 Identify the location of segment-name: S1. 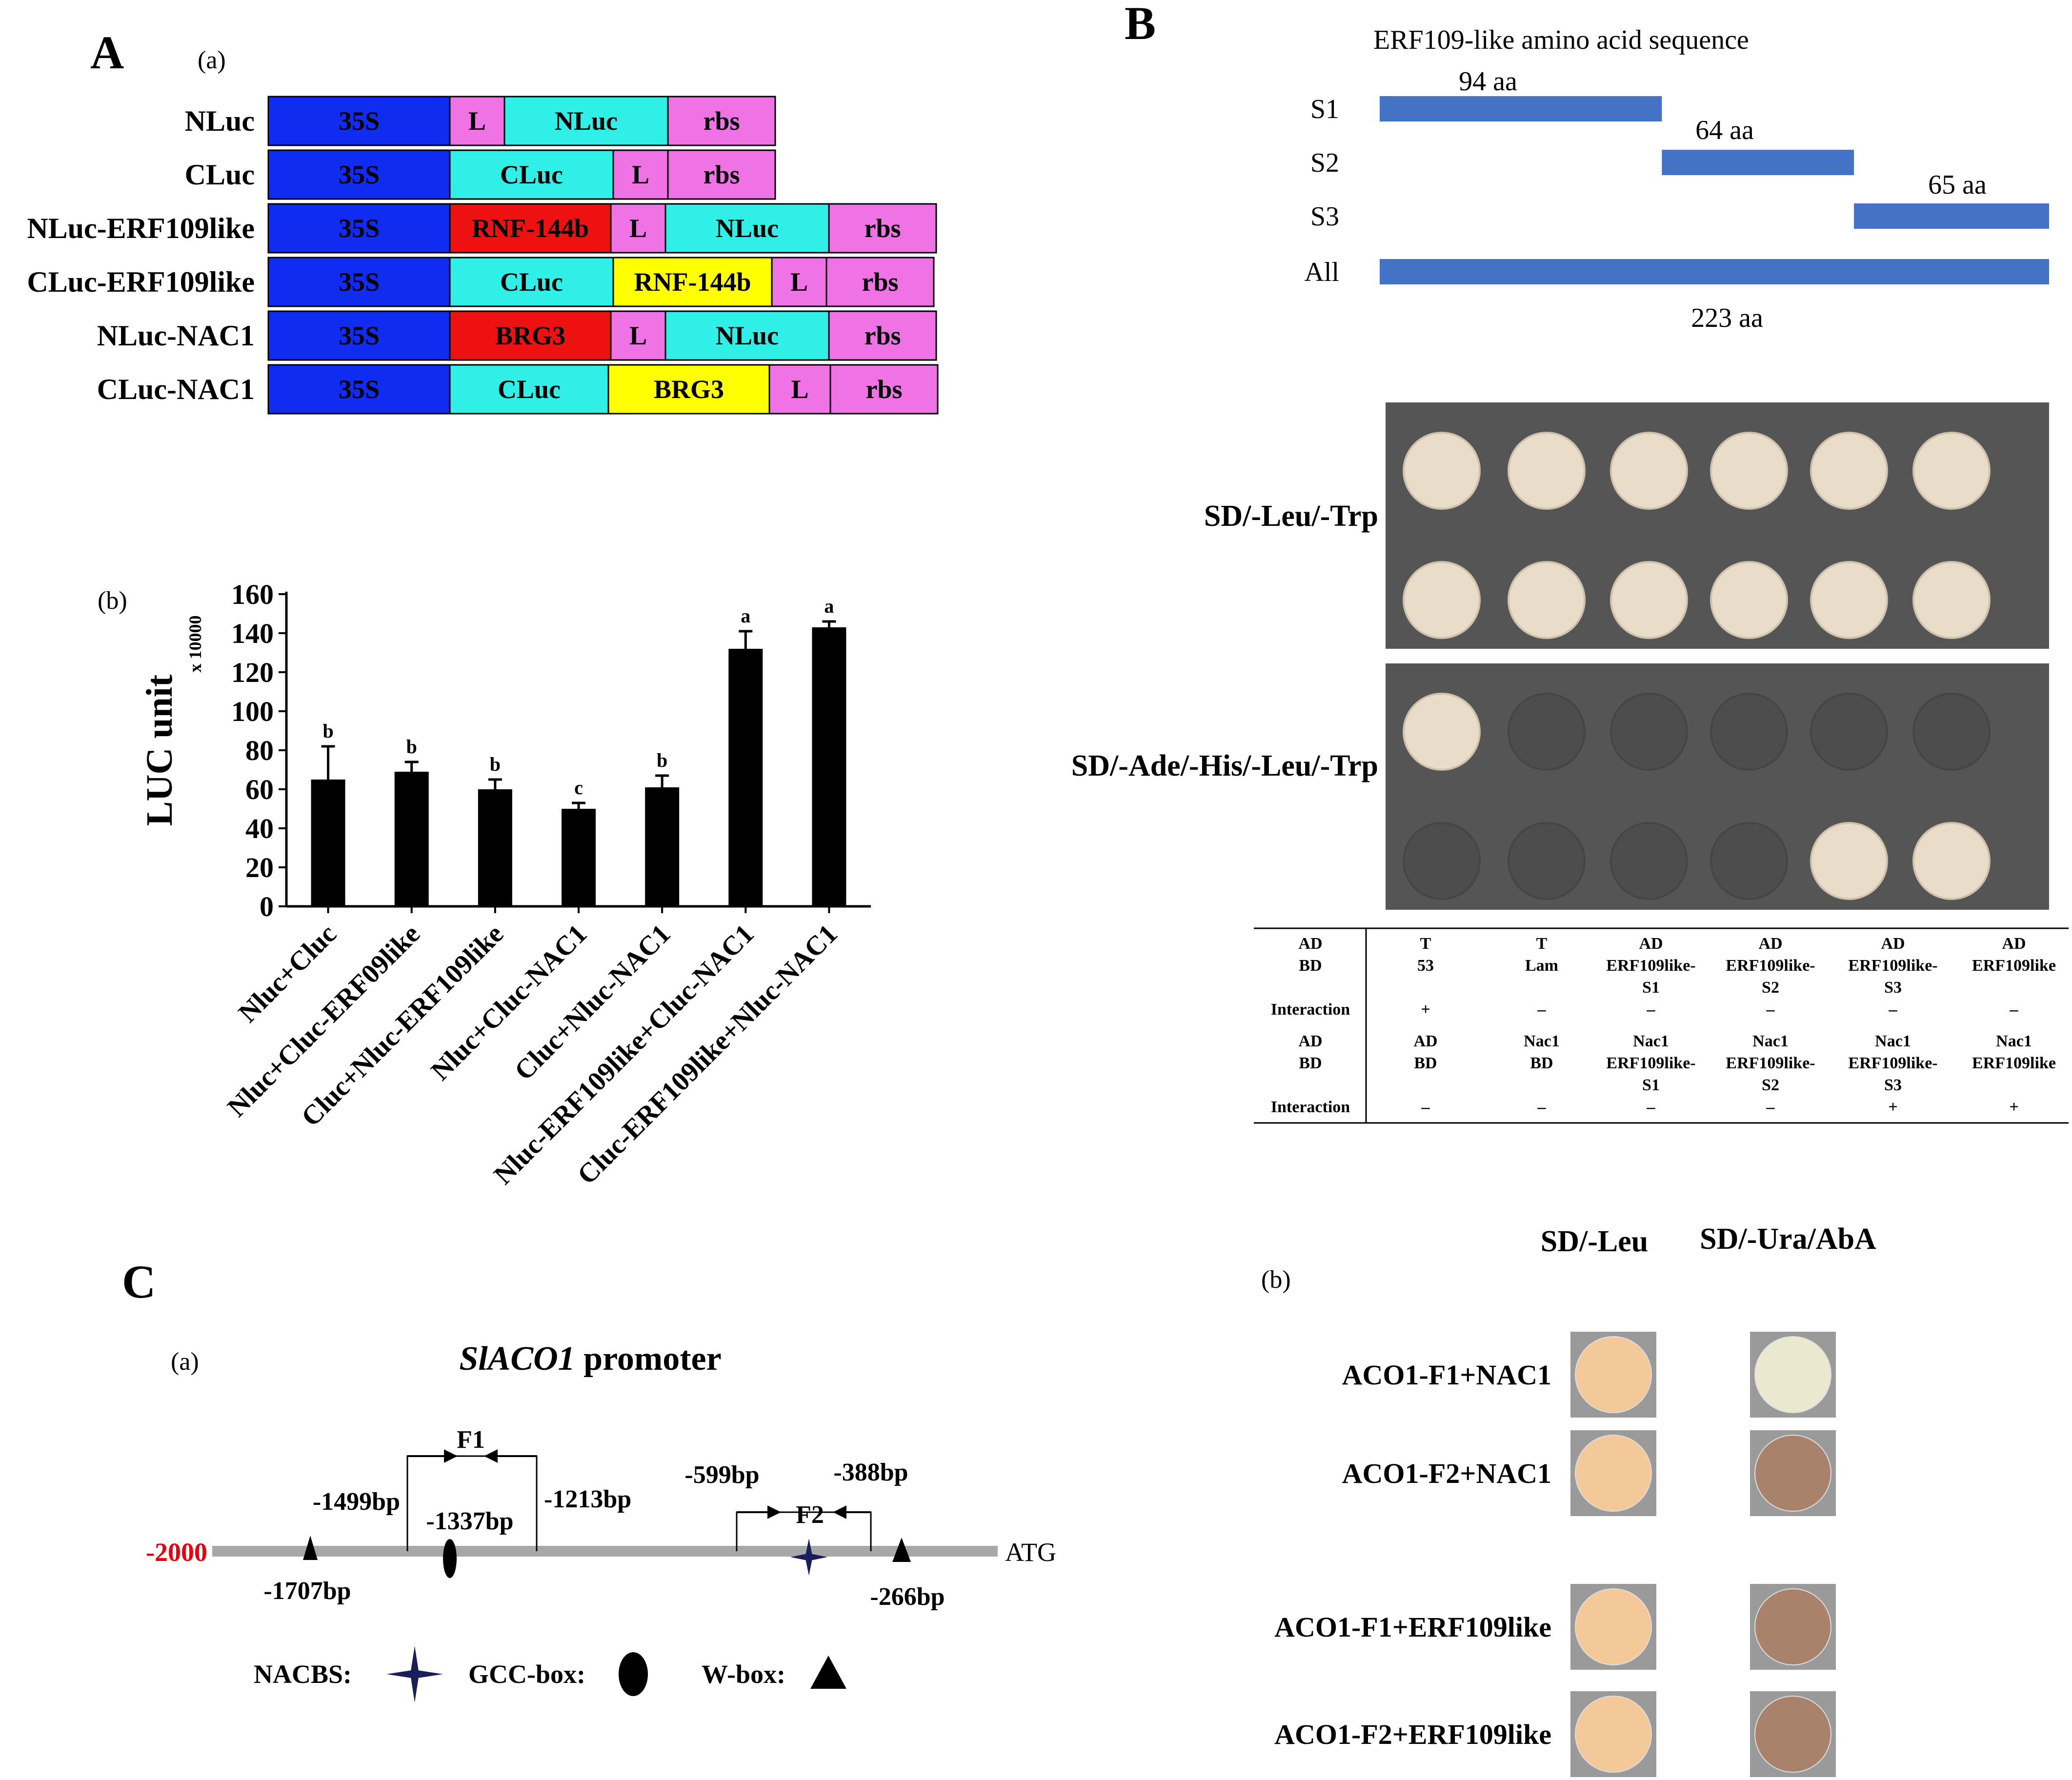
(1324, 109).